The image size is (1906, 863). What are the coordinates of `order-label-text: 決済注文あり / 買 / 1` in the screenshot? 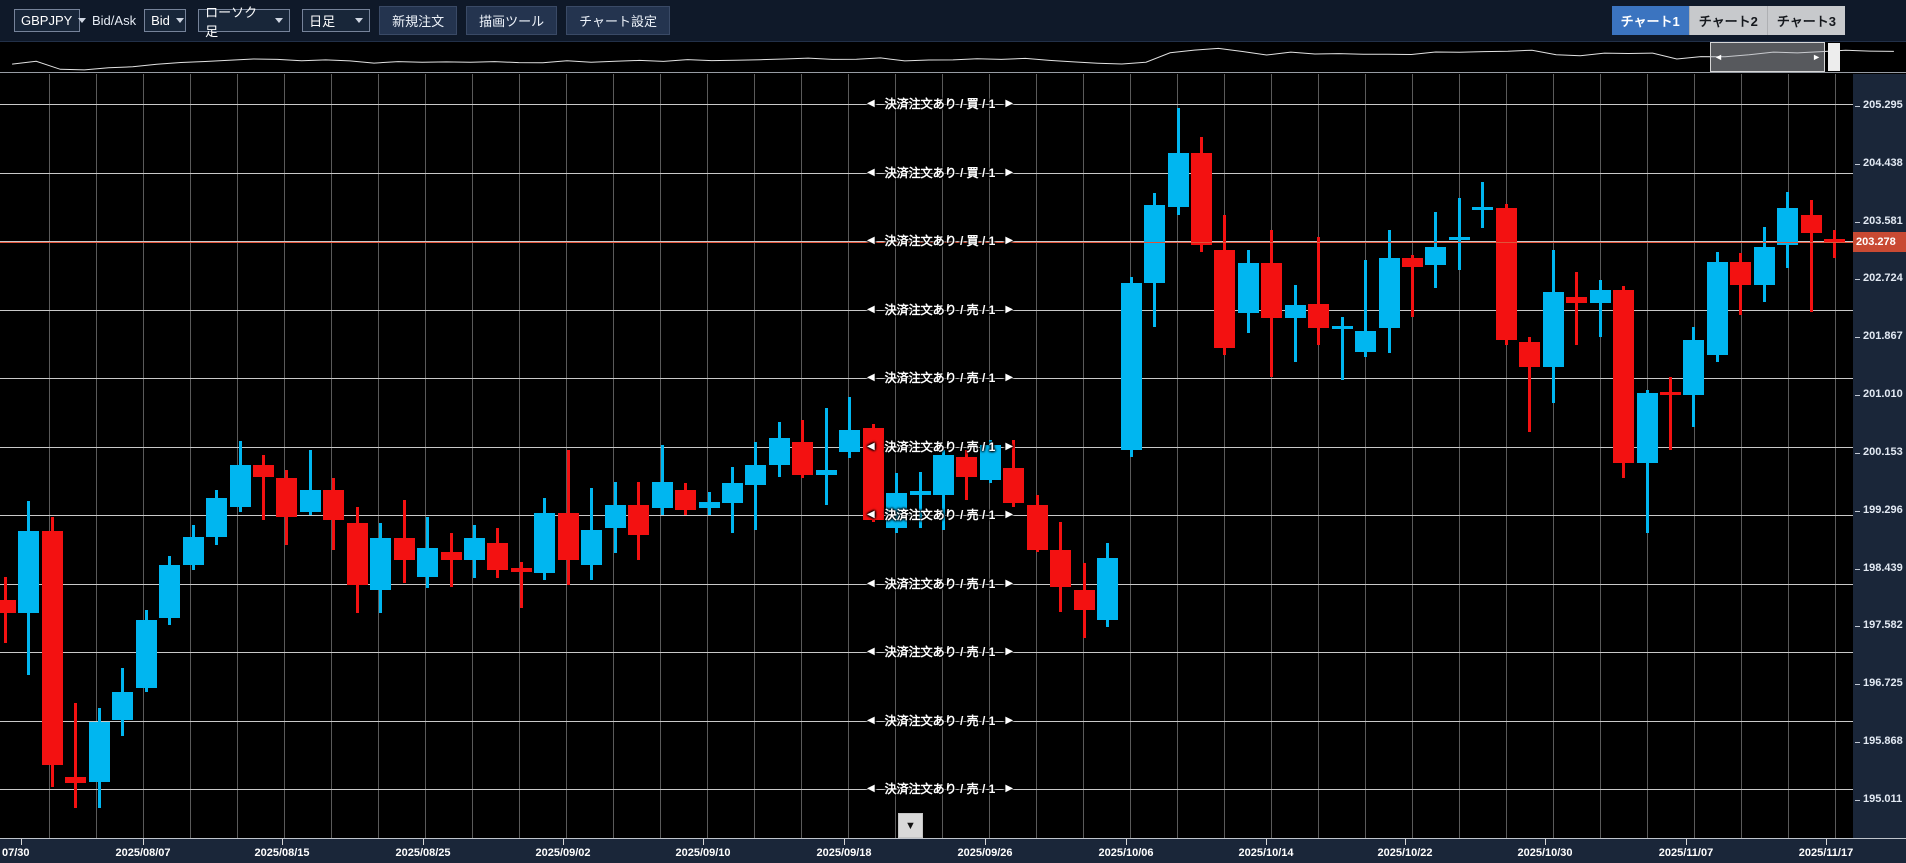 It's located at (940, 173).